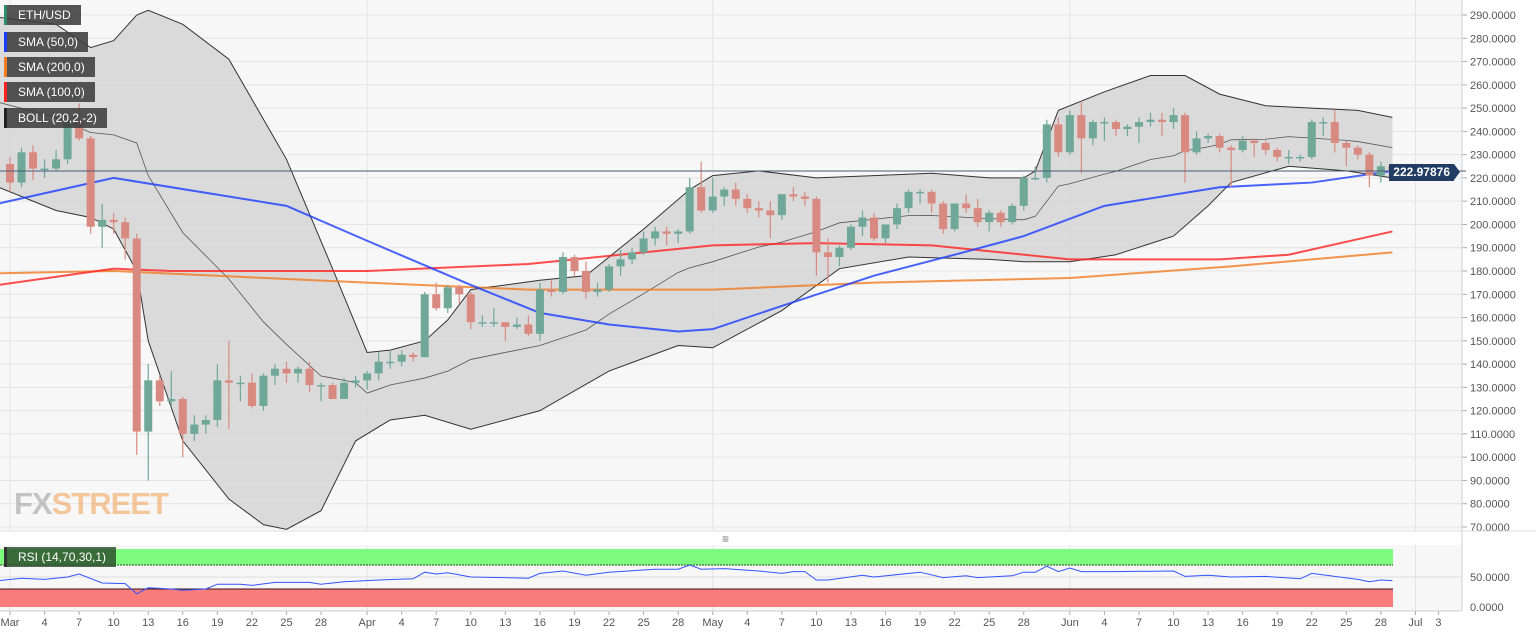 Image resolution: width=1536 pixels, height=634 pixels. What do you see at coordinates (955, 623) in the screenshot?
I see `x-tick-label: 22` at bounding box center [955, 623].